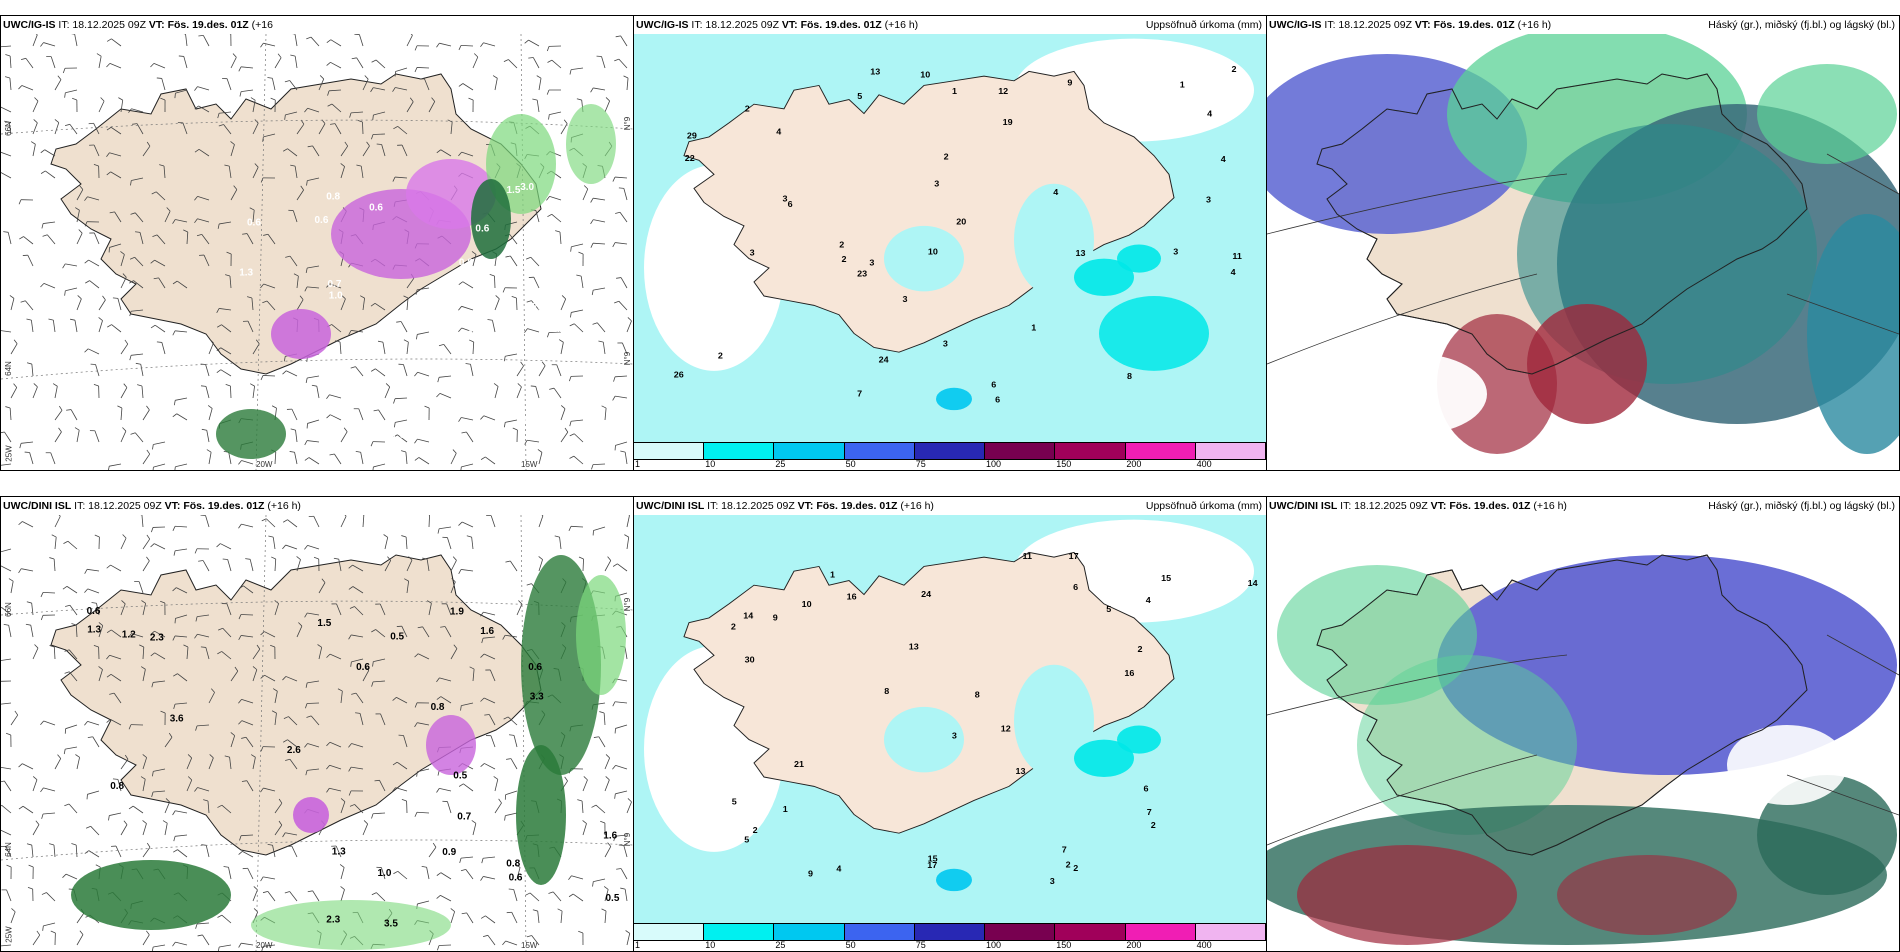  I want to click on colorbar-tick-label: 400, so click(1204, 464).